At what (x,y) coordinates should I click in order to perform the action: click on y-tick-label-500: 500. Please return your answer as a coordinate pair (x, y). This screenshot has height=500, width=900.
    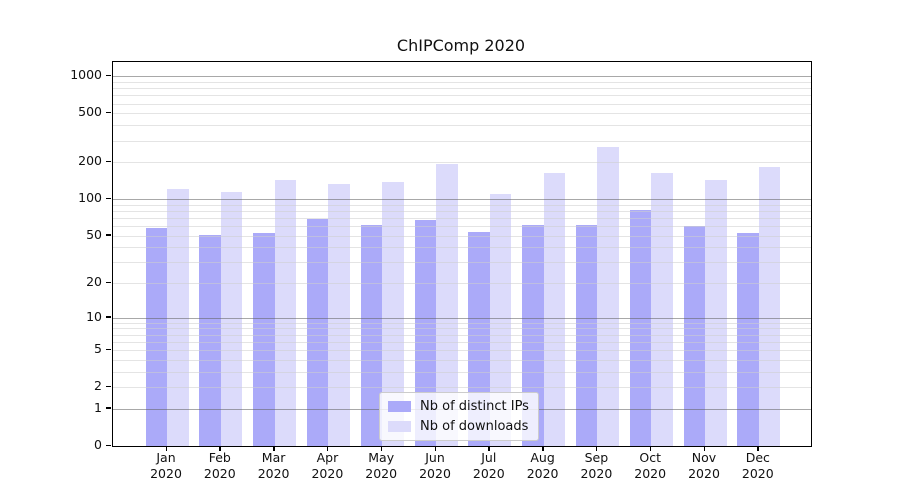
    Looking at the image, I should click on (90, 112).